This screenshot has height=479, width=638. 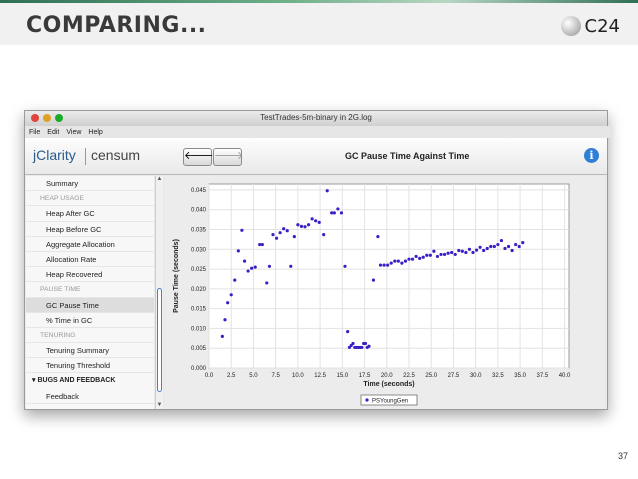 What do you see at coordinates (231, 376) in the screenshot?
I see `x-tick-label: 2.5` at bounding box center [231, 376].